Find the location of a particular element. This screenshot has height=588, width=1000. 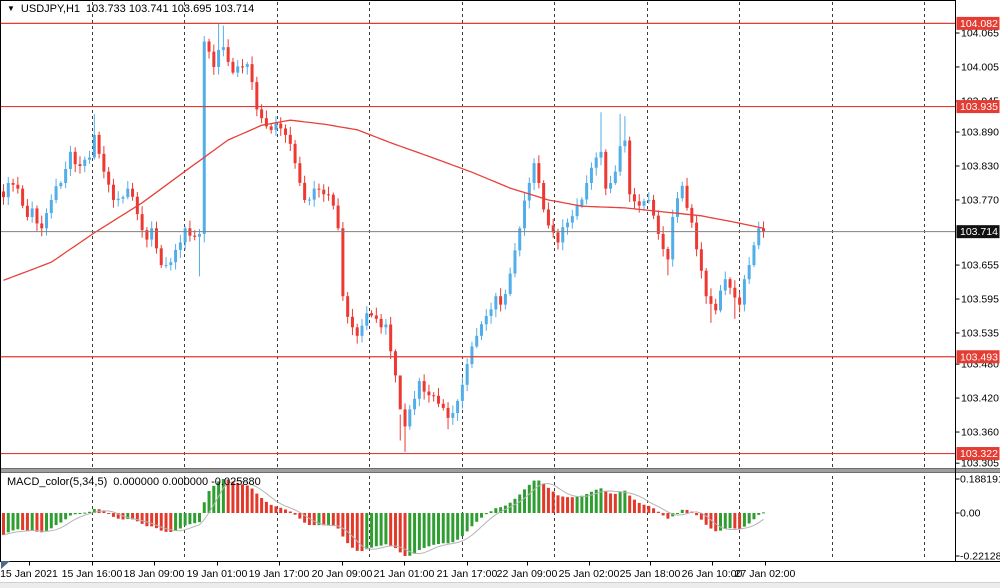

price-level-tag: 103.935 is located at coordinates (978, 107).